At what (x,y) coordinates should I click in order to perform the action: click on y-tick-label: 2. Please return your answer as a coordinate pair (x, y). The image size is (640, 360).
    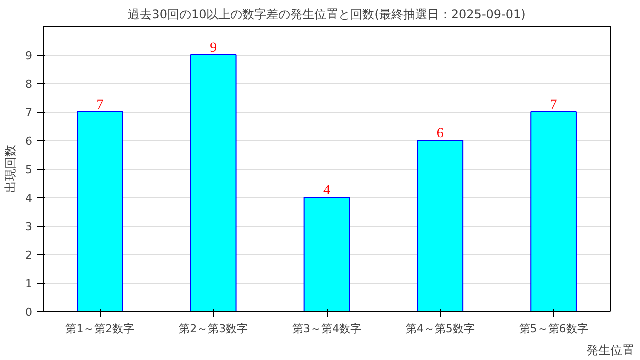
    Looking at the image, I should click on (29, 255).